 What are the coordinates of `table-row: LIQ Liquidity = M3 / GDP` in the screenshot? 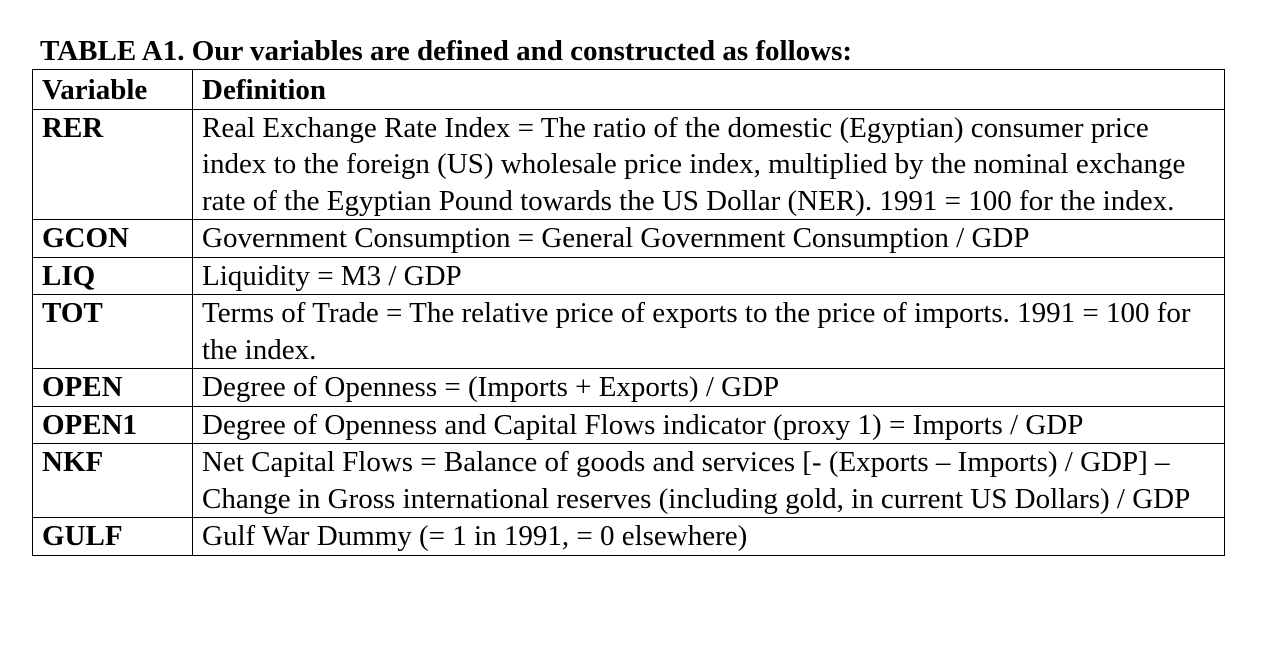 It's located at (628, 275).